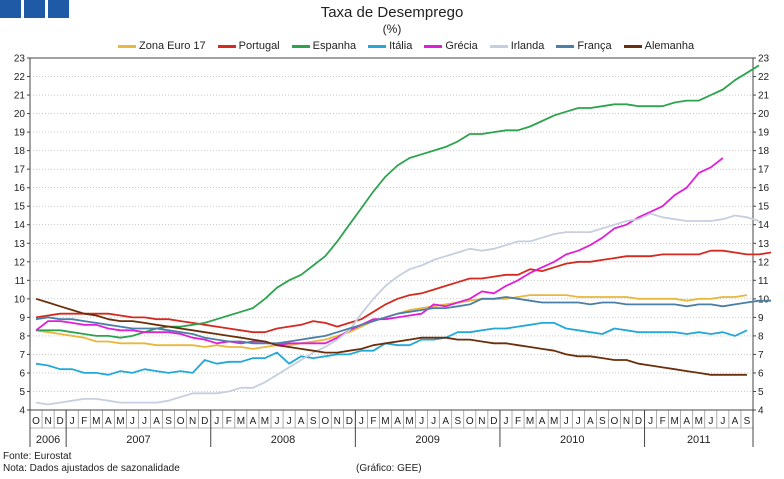  What do you see at coordinates (764, 207) in the screenshot?
I see `y-tick-label-right: 15` at bounding box center [764, 207].